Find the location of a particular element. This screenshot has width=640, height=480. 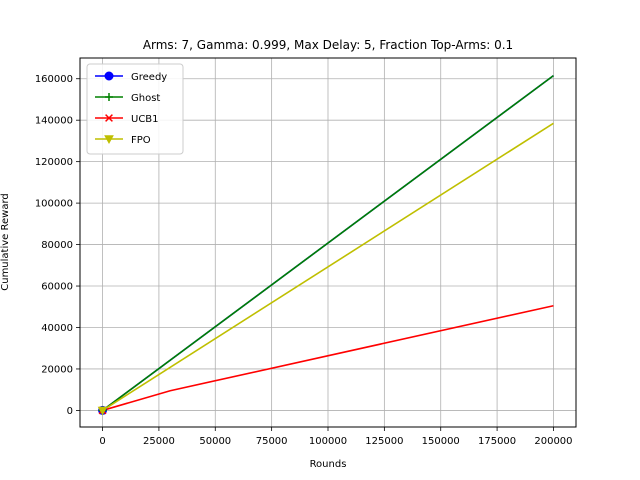

legend: Greedy Ghost UCB1 FPO is located at coordinates (135, 109).